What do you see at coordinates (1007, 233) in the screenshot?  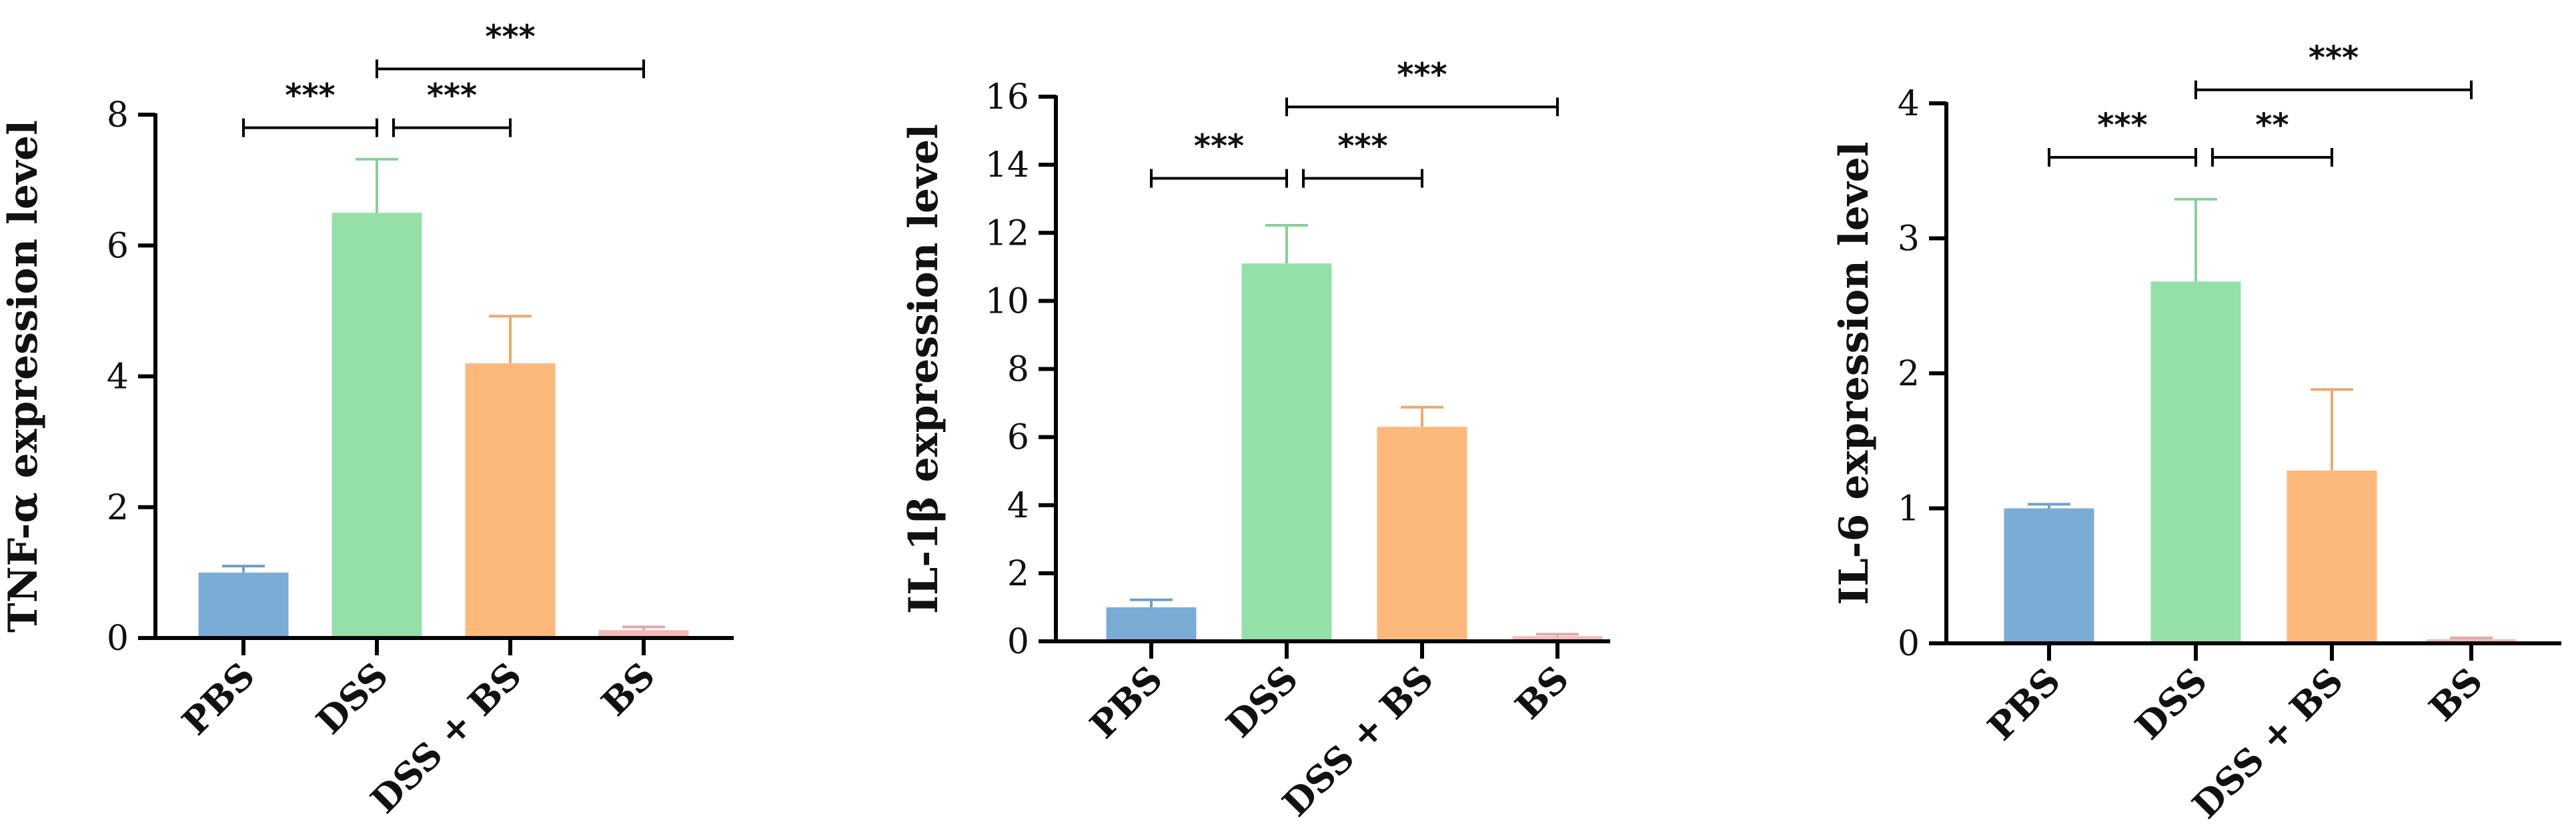 I see `y-tick-label: 12` at bounding box center [1007, 233].